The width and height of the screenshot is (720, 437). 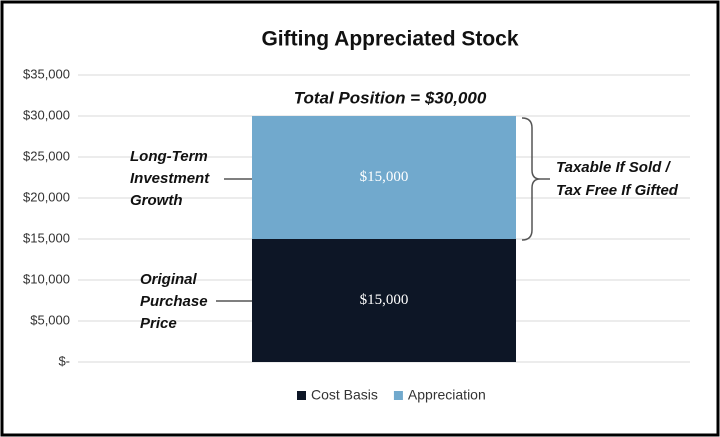 What do you see at coordinates (170, 178) in the screenshot?
I see `annotation: Investment` at bounding box center [170, 178].